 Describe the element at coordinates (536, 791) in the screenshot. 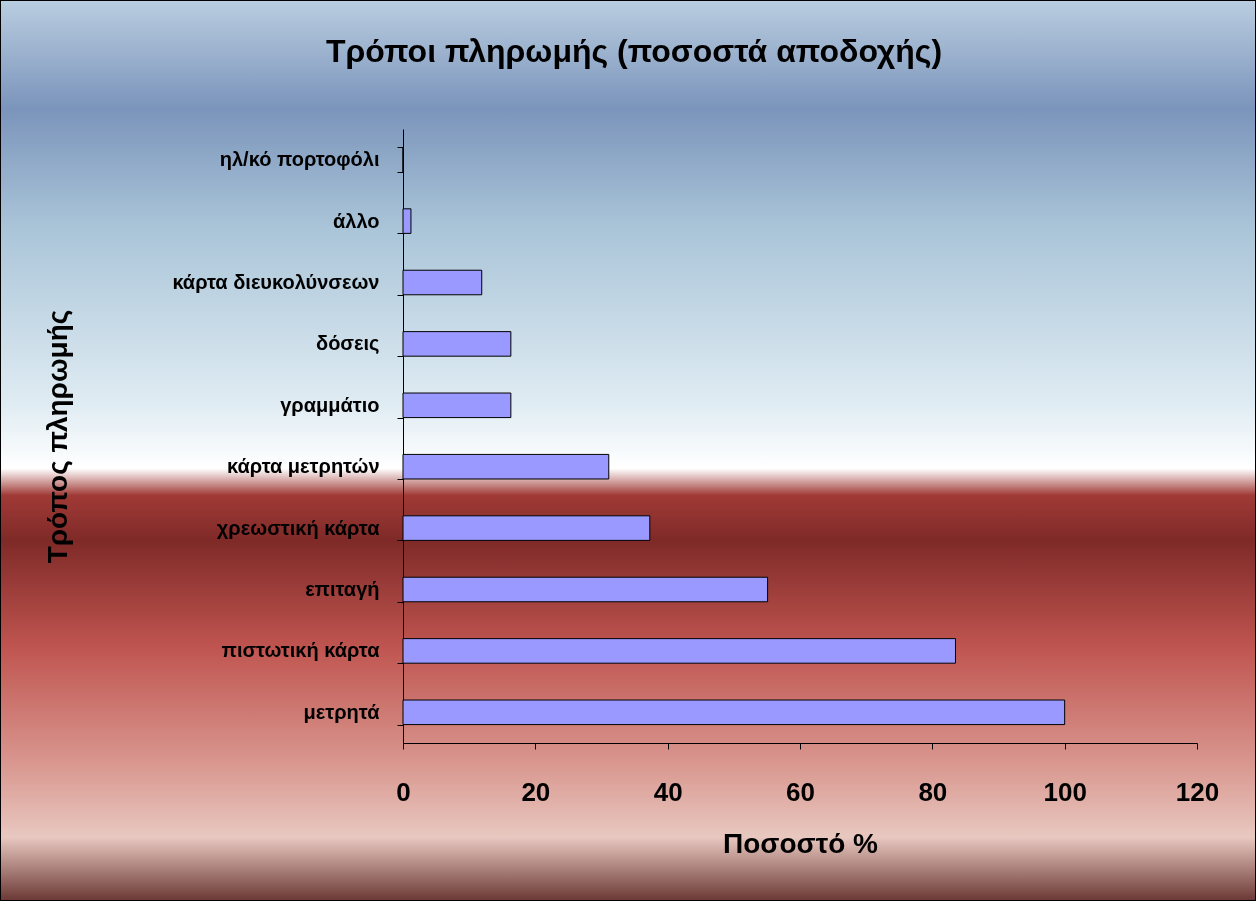

I see `x-tick-label: 20` at that location.